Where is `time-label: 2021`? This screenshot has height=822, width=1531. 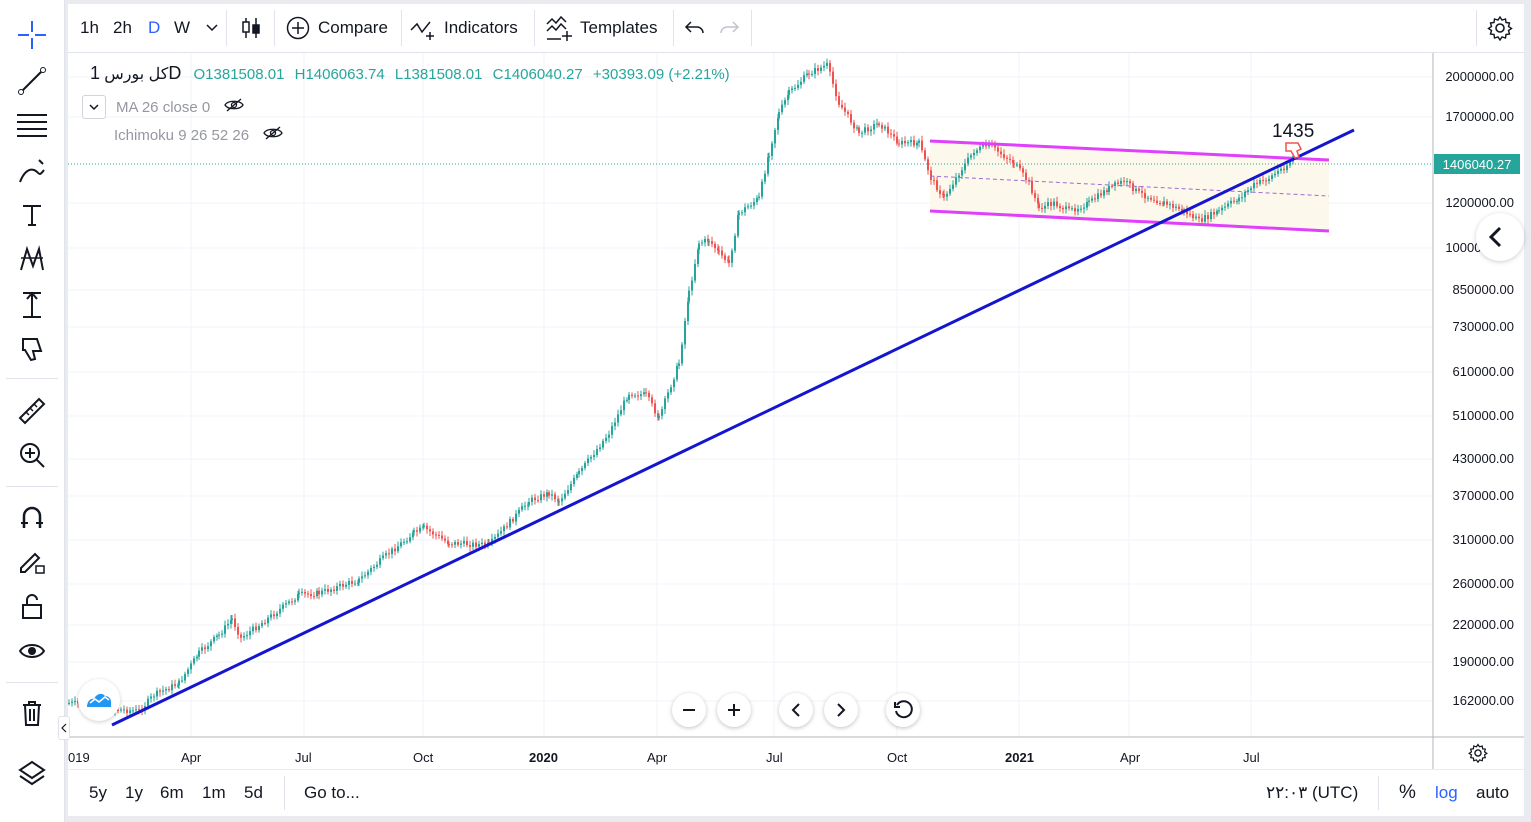 time-label: 2021 is located at coordinates (1019, 757).